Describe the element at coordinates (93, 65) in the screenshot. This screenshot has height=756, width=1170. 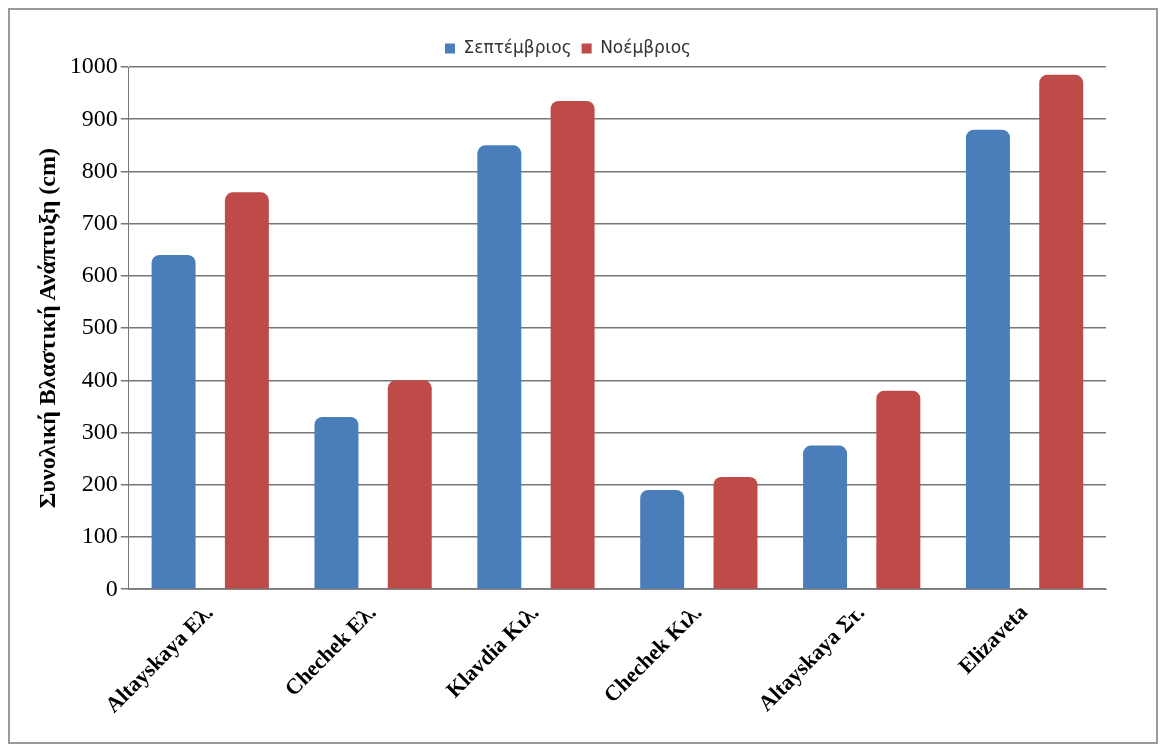
I see `y-tick-label: 1000` at that location.